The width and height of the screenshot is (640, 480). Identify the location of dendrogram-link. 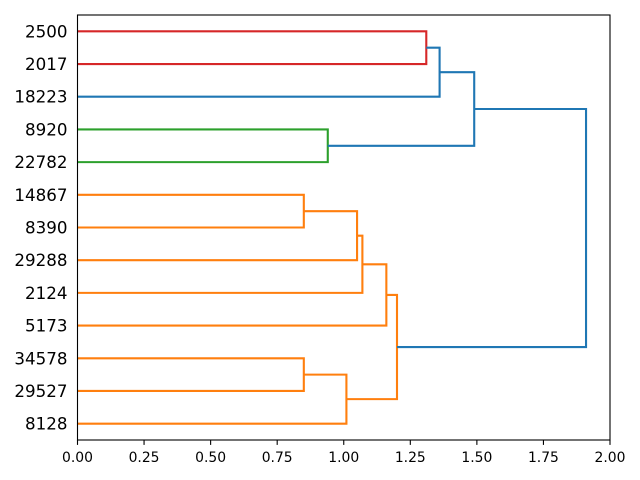
(401, 109).